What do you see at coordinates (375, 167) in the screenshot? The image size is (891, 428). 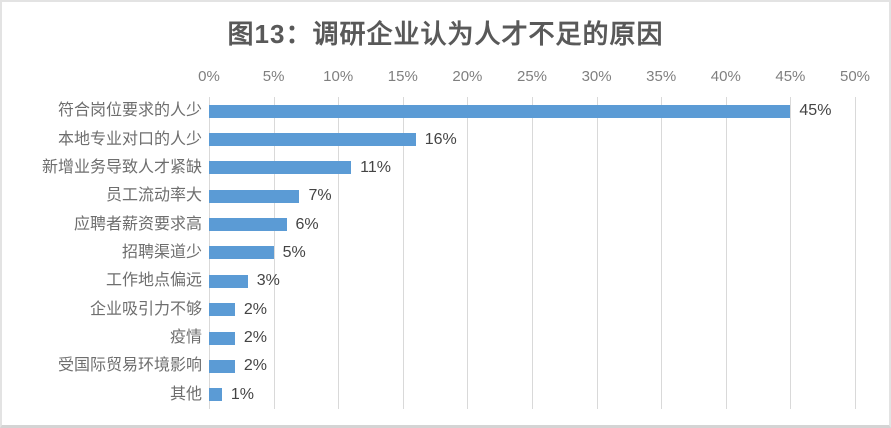 I see `value-label: 11%` at bounding box center [375, 167].